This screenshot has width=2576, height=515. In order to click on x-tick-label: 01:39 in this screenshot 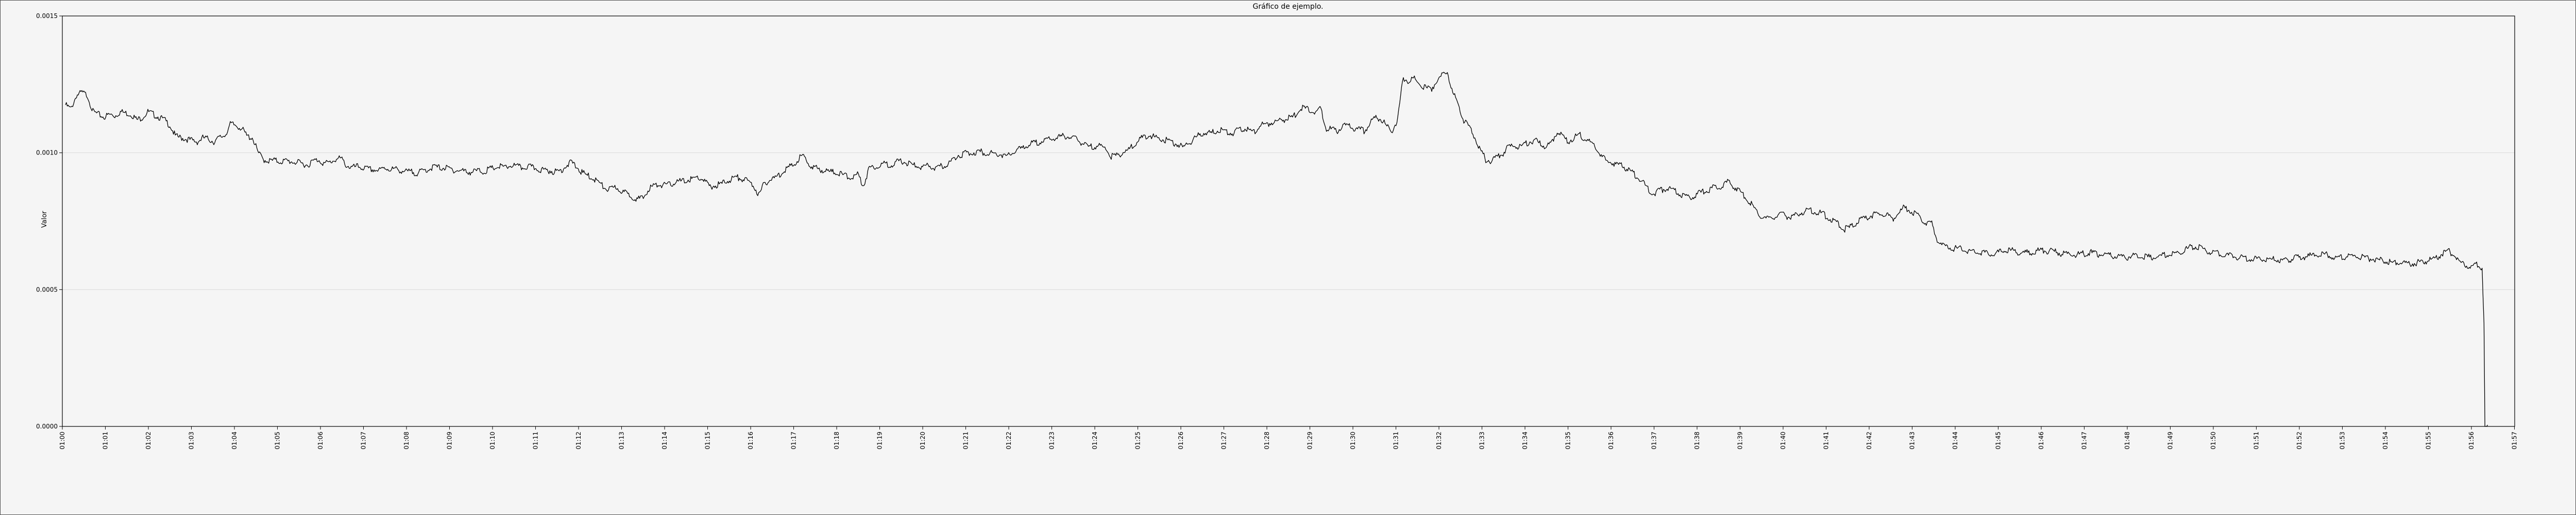, I will do `click(1740, 441)`.